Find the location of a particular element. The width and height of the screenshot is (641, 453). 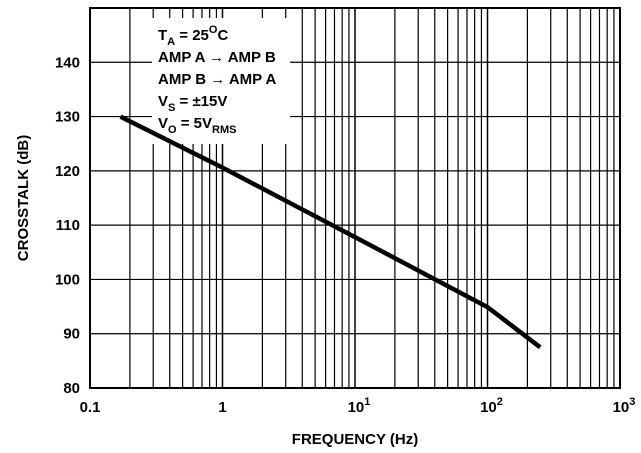

x-tick-label: 10³ is located at coordinates (624, 406).